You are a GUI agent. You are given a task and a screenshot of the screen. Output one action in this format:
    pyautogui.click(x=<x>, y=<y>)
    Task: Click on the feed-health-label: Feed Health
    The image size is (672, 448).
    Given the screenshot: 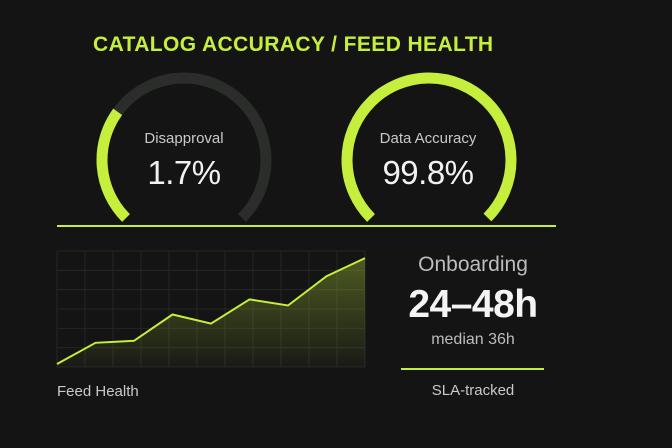 What is the action you would take?
    pyautogui.click(x=98, y=391)
    